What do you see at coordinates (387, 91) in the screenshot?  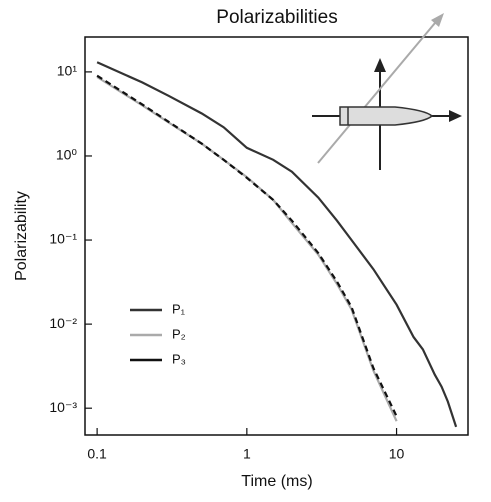 I see `inset-icon` at bounding box center [387, 91].